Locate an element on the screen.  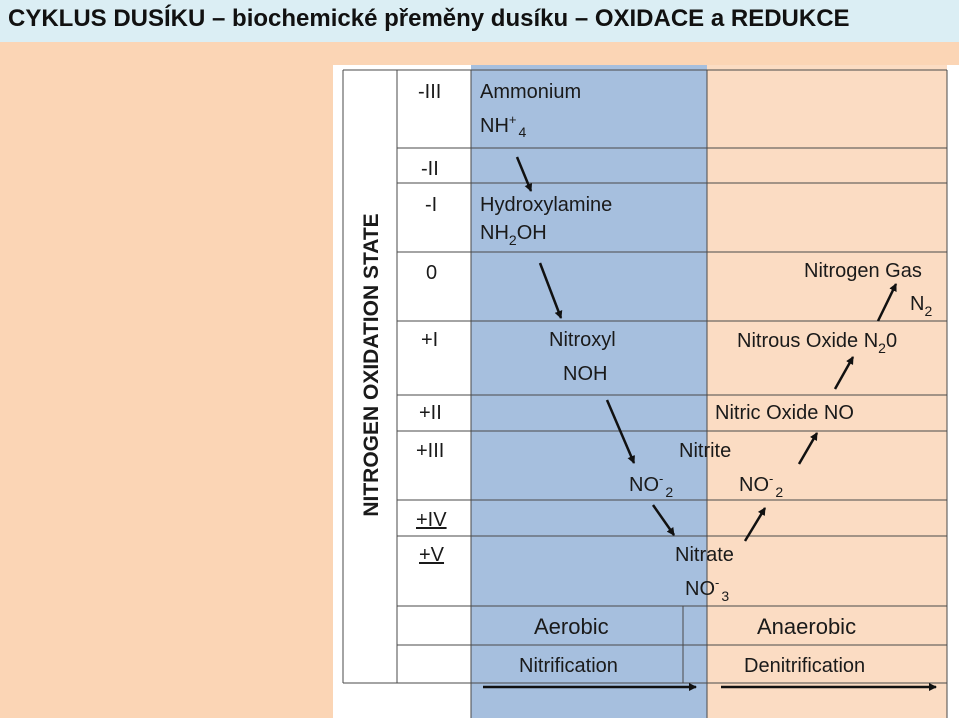
state-label: +IV is located at coordinates (431, 520).